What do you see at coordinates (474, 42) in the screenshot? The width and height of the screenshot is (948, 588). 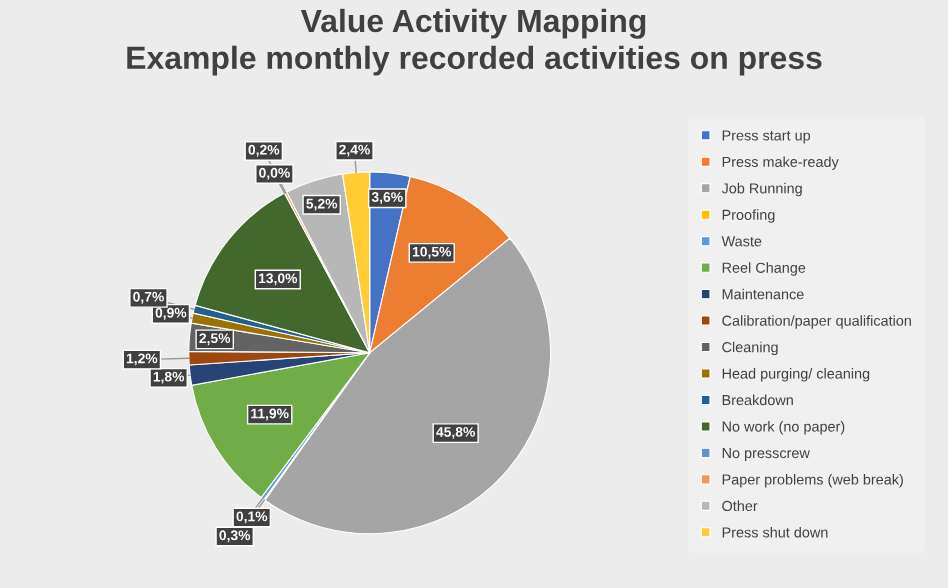 I see `chart-title: Value Activity Mapping Example monthly recorded activities on press` at bounding box center [474, 42].